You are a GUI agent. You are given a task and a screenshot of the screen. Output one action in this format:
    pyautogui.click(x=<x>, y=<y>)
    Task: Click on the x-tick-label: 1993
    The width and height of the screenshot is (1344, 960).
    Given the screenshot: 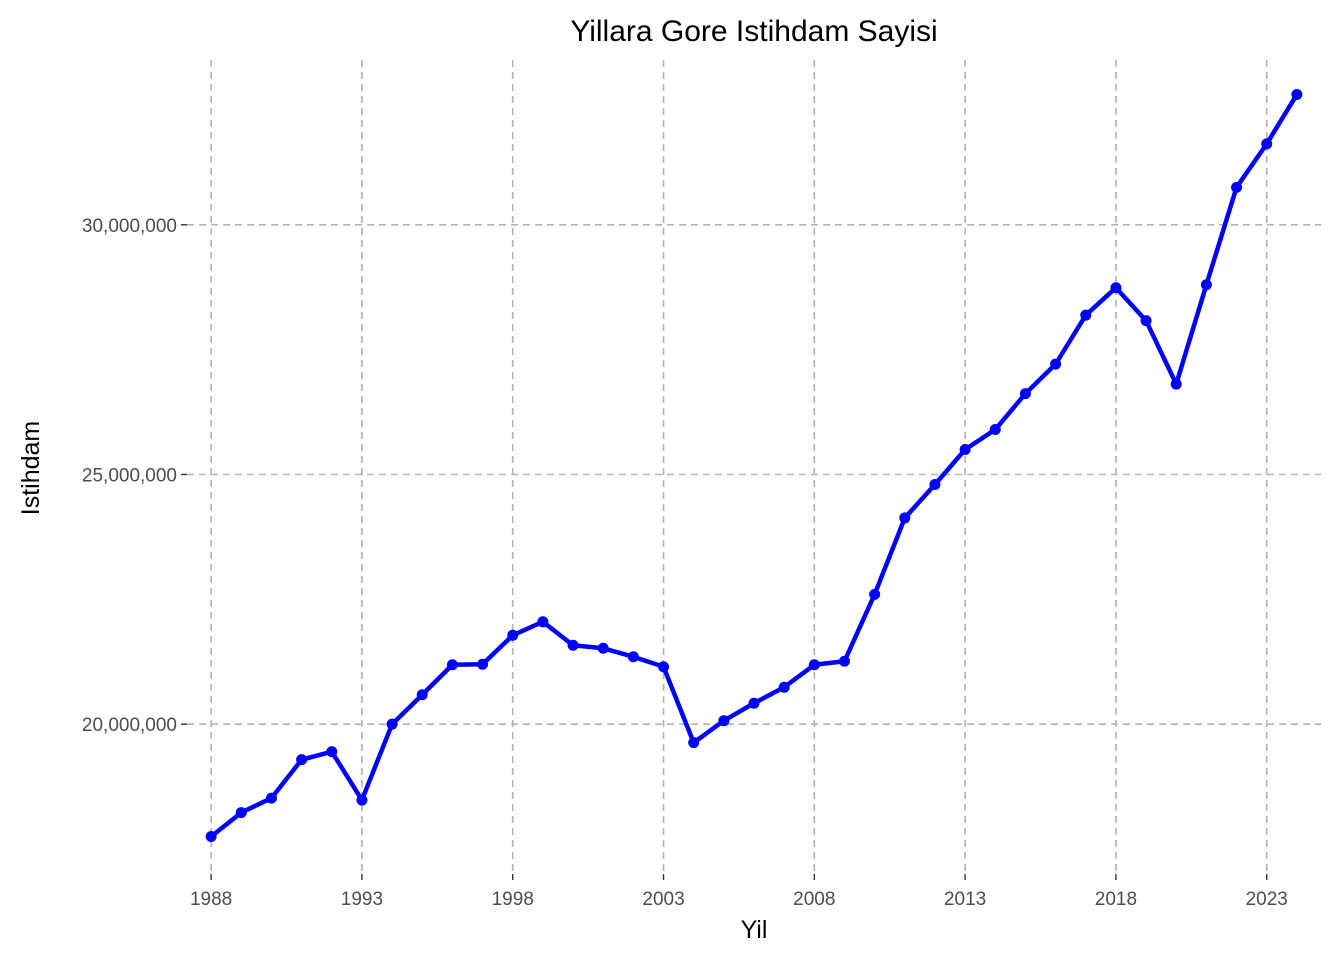 What is the action you would take?
    pyautogui.click(x=362, y=899)
    